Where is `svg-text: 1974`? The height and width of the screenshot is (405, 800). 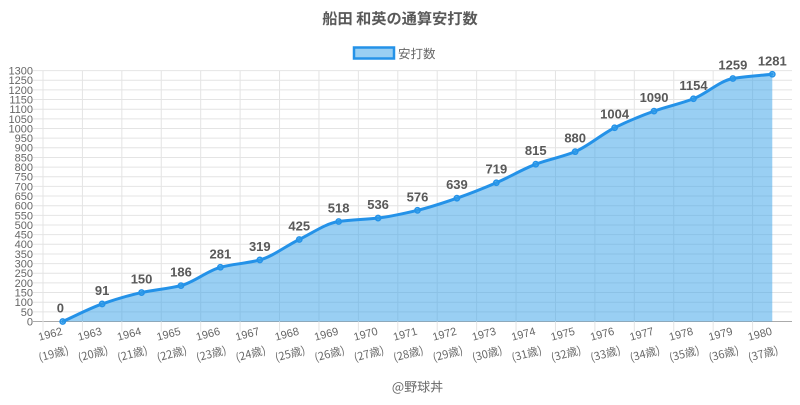 svg-text: 1974 is located at coordinates (523, 335).